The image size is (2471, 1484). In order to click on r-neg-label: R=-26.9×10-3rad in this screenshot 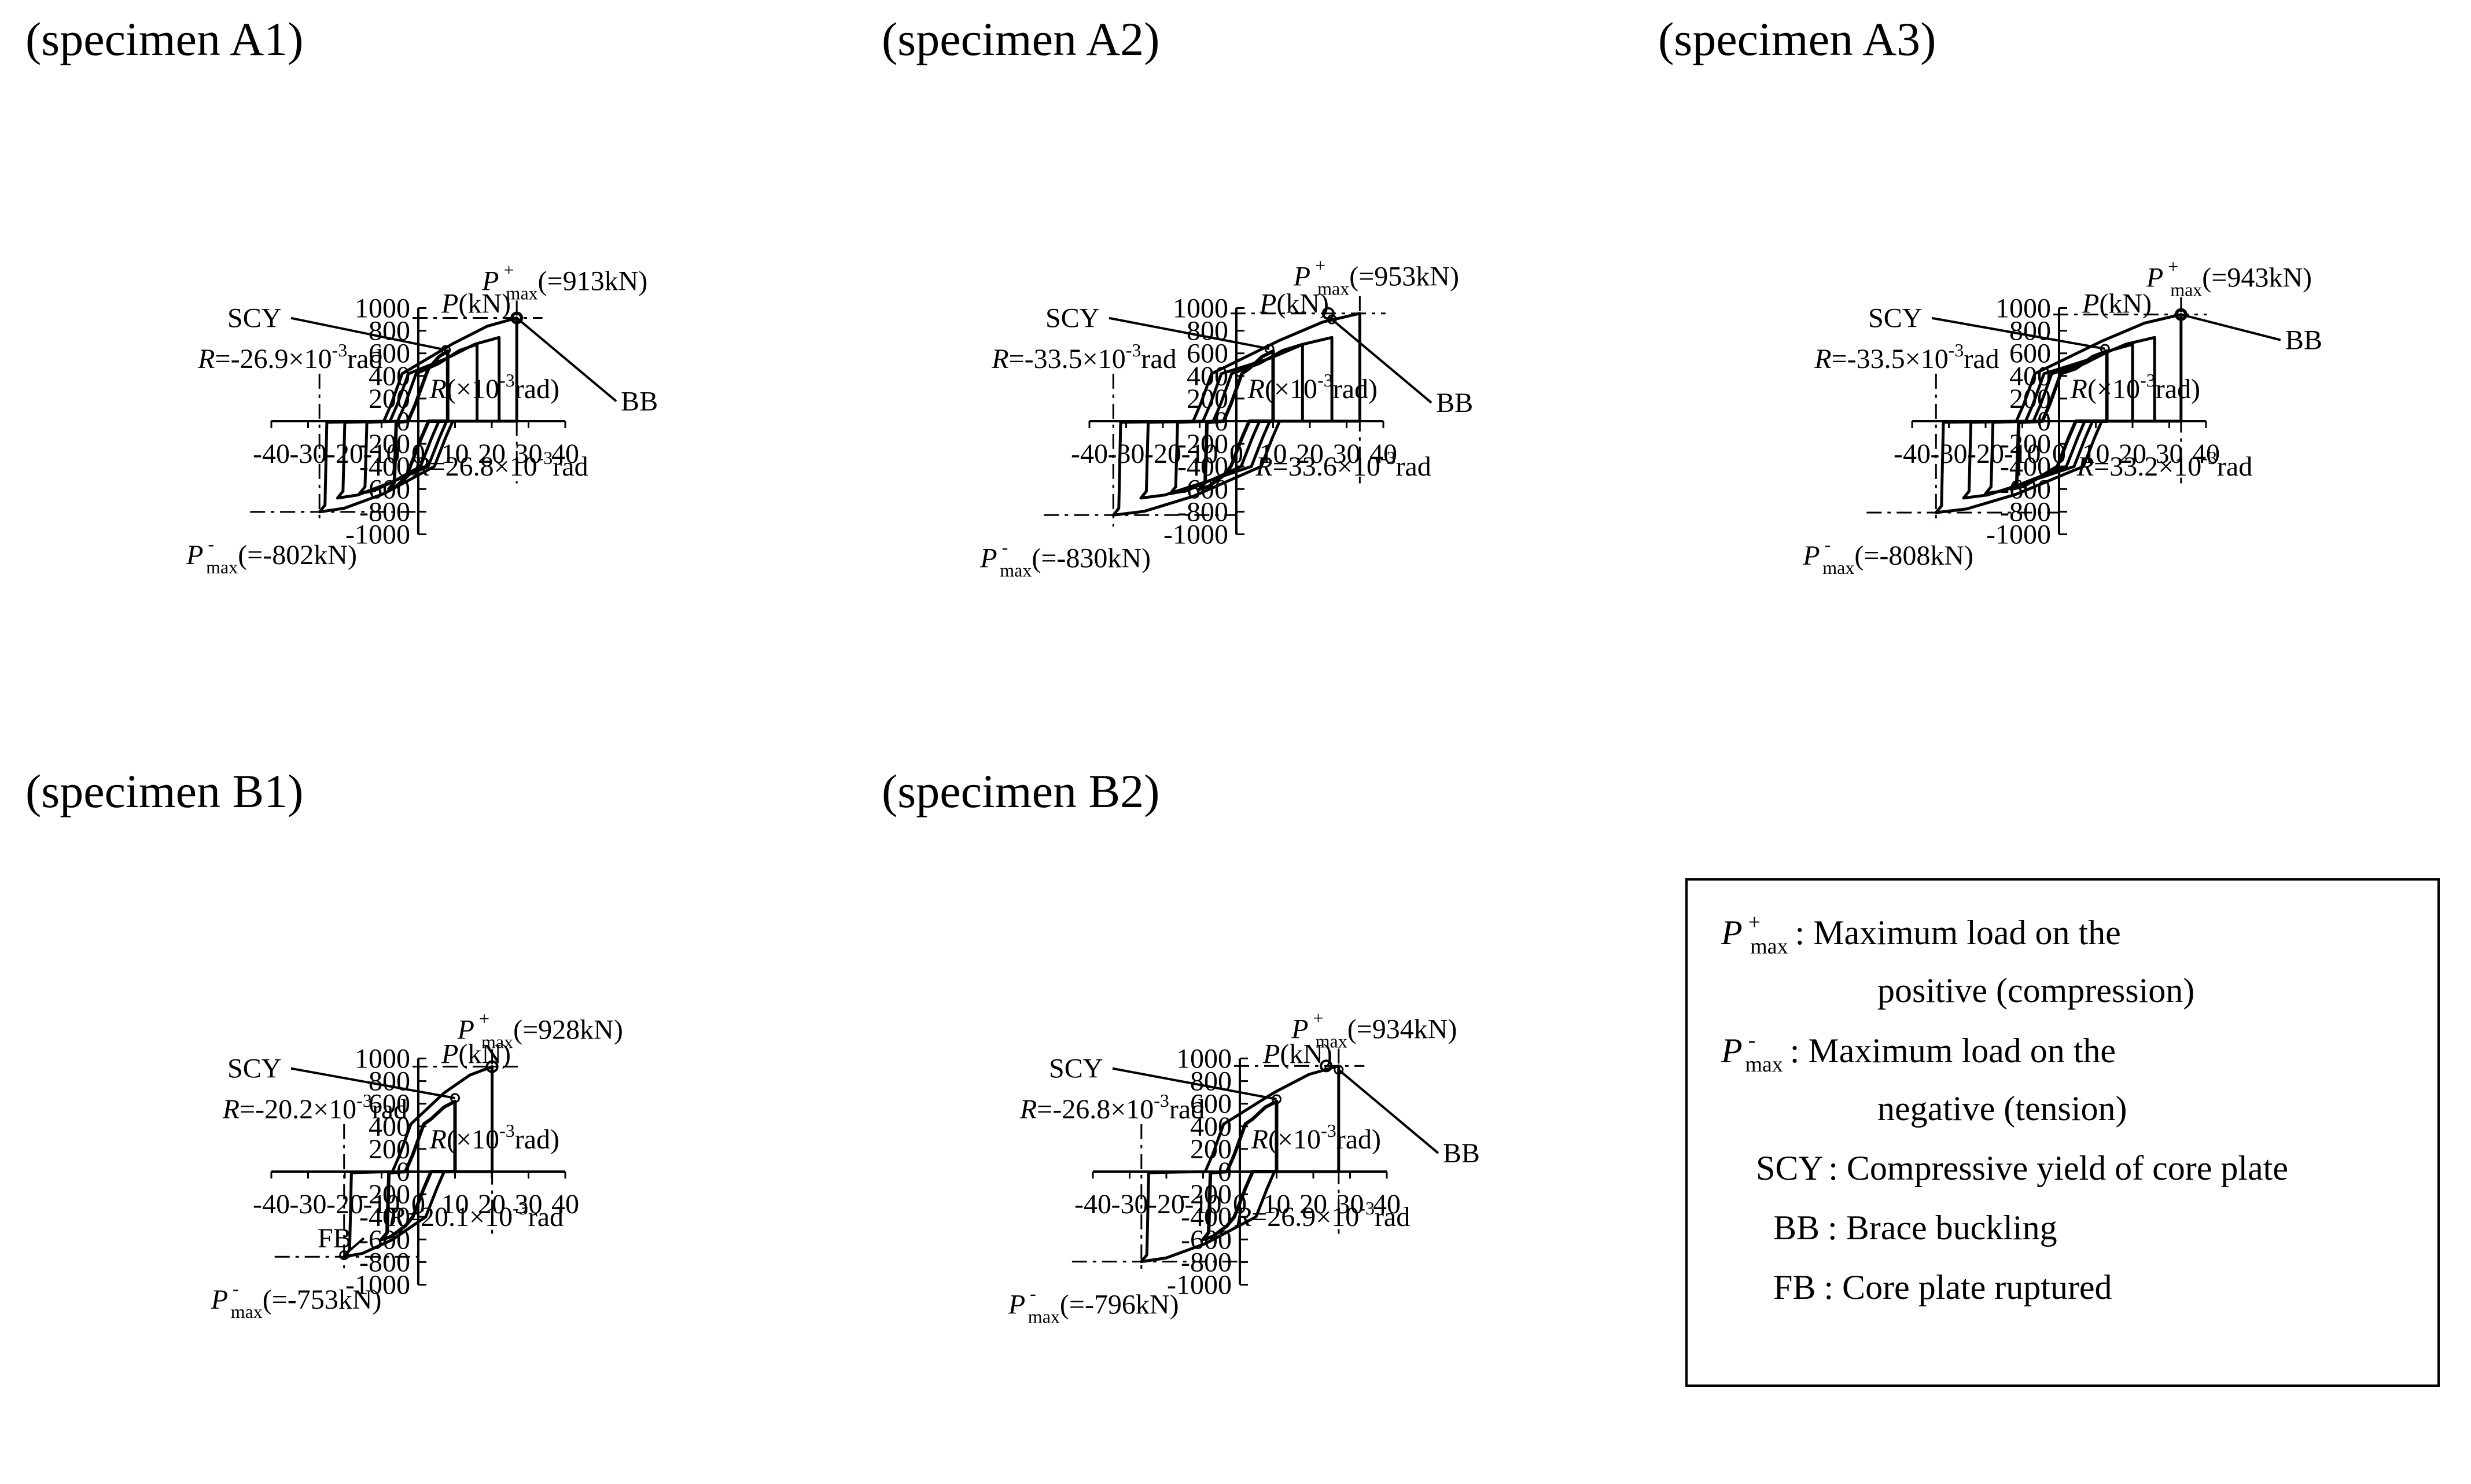, I will do `click(289, 357)`.